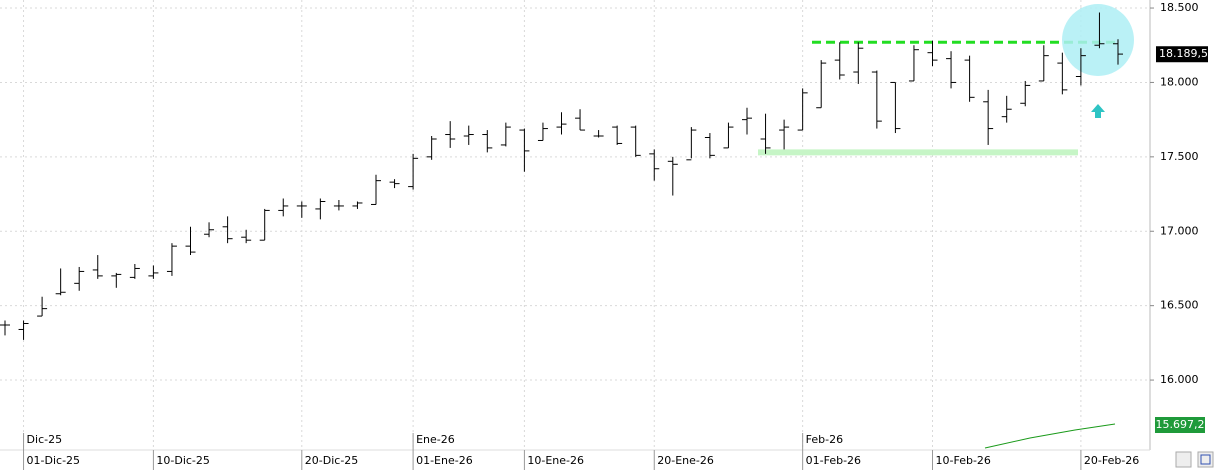 The height and width of the screenshot is (470, 1219). I want to click on highlight-circle, so click(1098, 40).